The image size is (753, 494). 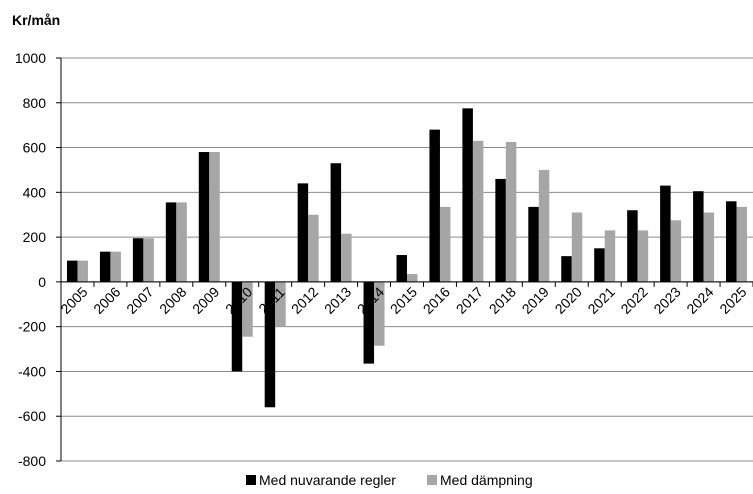 I want to click on x-tick-label-2008: 2008, so click(x=172, y=300).